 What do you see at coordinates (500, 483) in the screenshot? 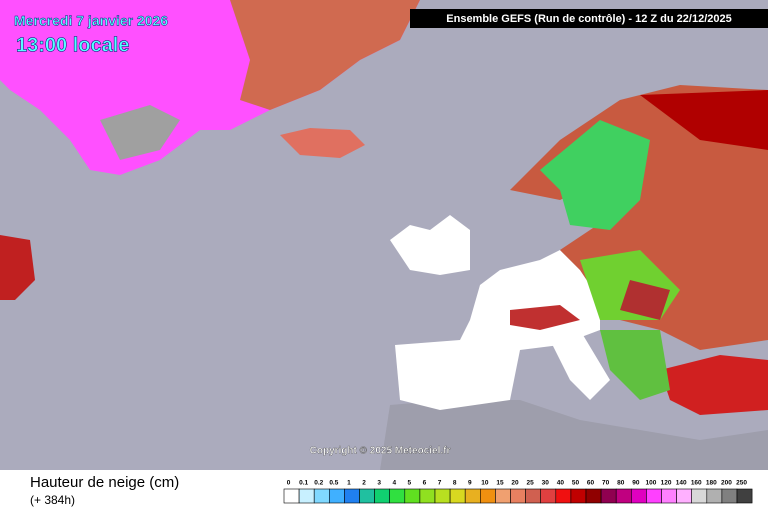
I see `legend-label: 15` at bounding box center [500, 483].